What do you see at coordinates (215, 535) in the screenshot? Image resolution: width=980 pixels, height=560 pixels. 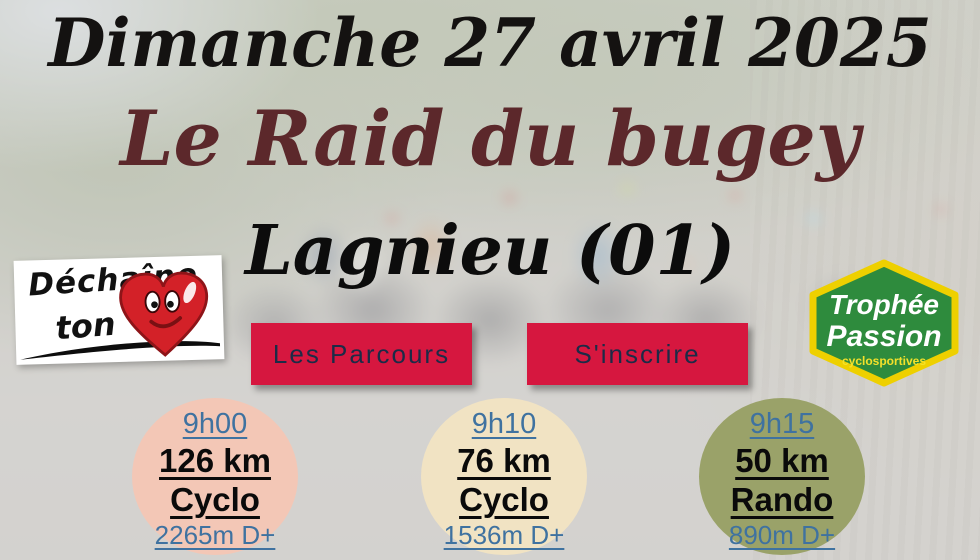 I see `course-elevation-link: 2265m D+` at bounding box center [215, 535].